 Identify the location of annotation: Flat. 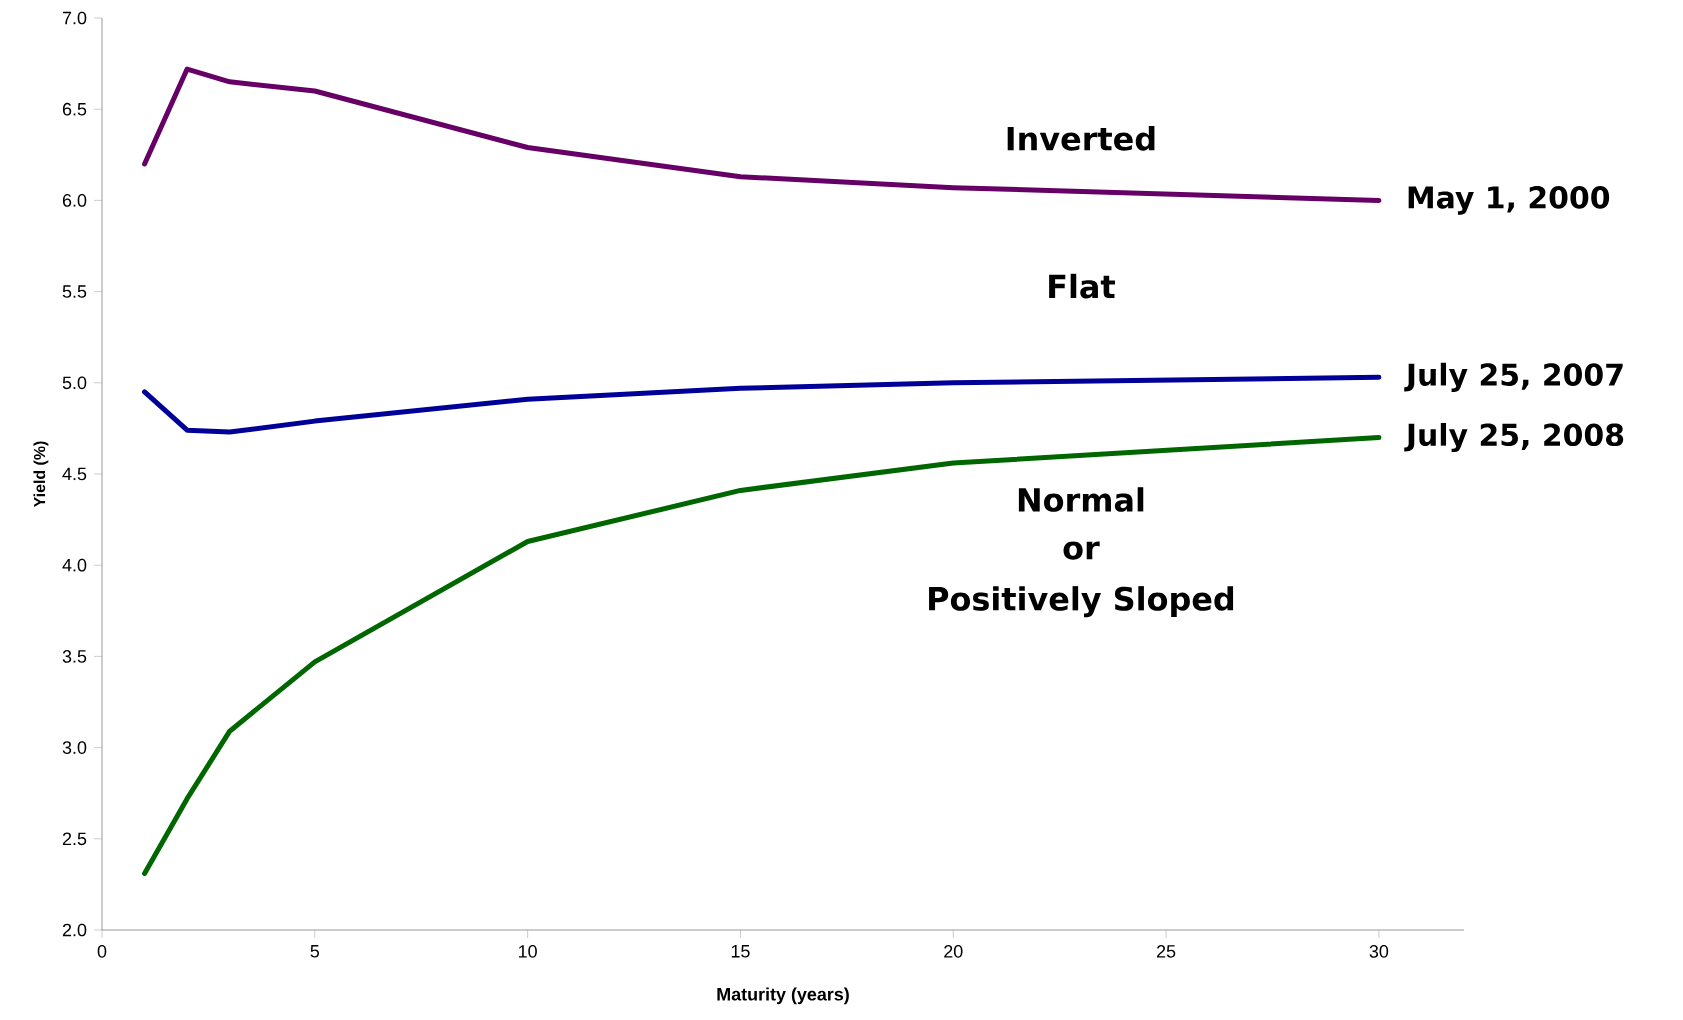
(1082, 286).